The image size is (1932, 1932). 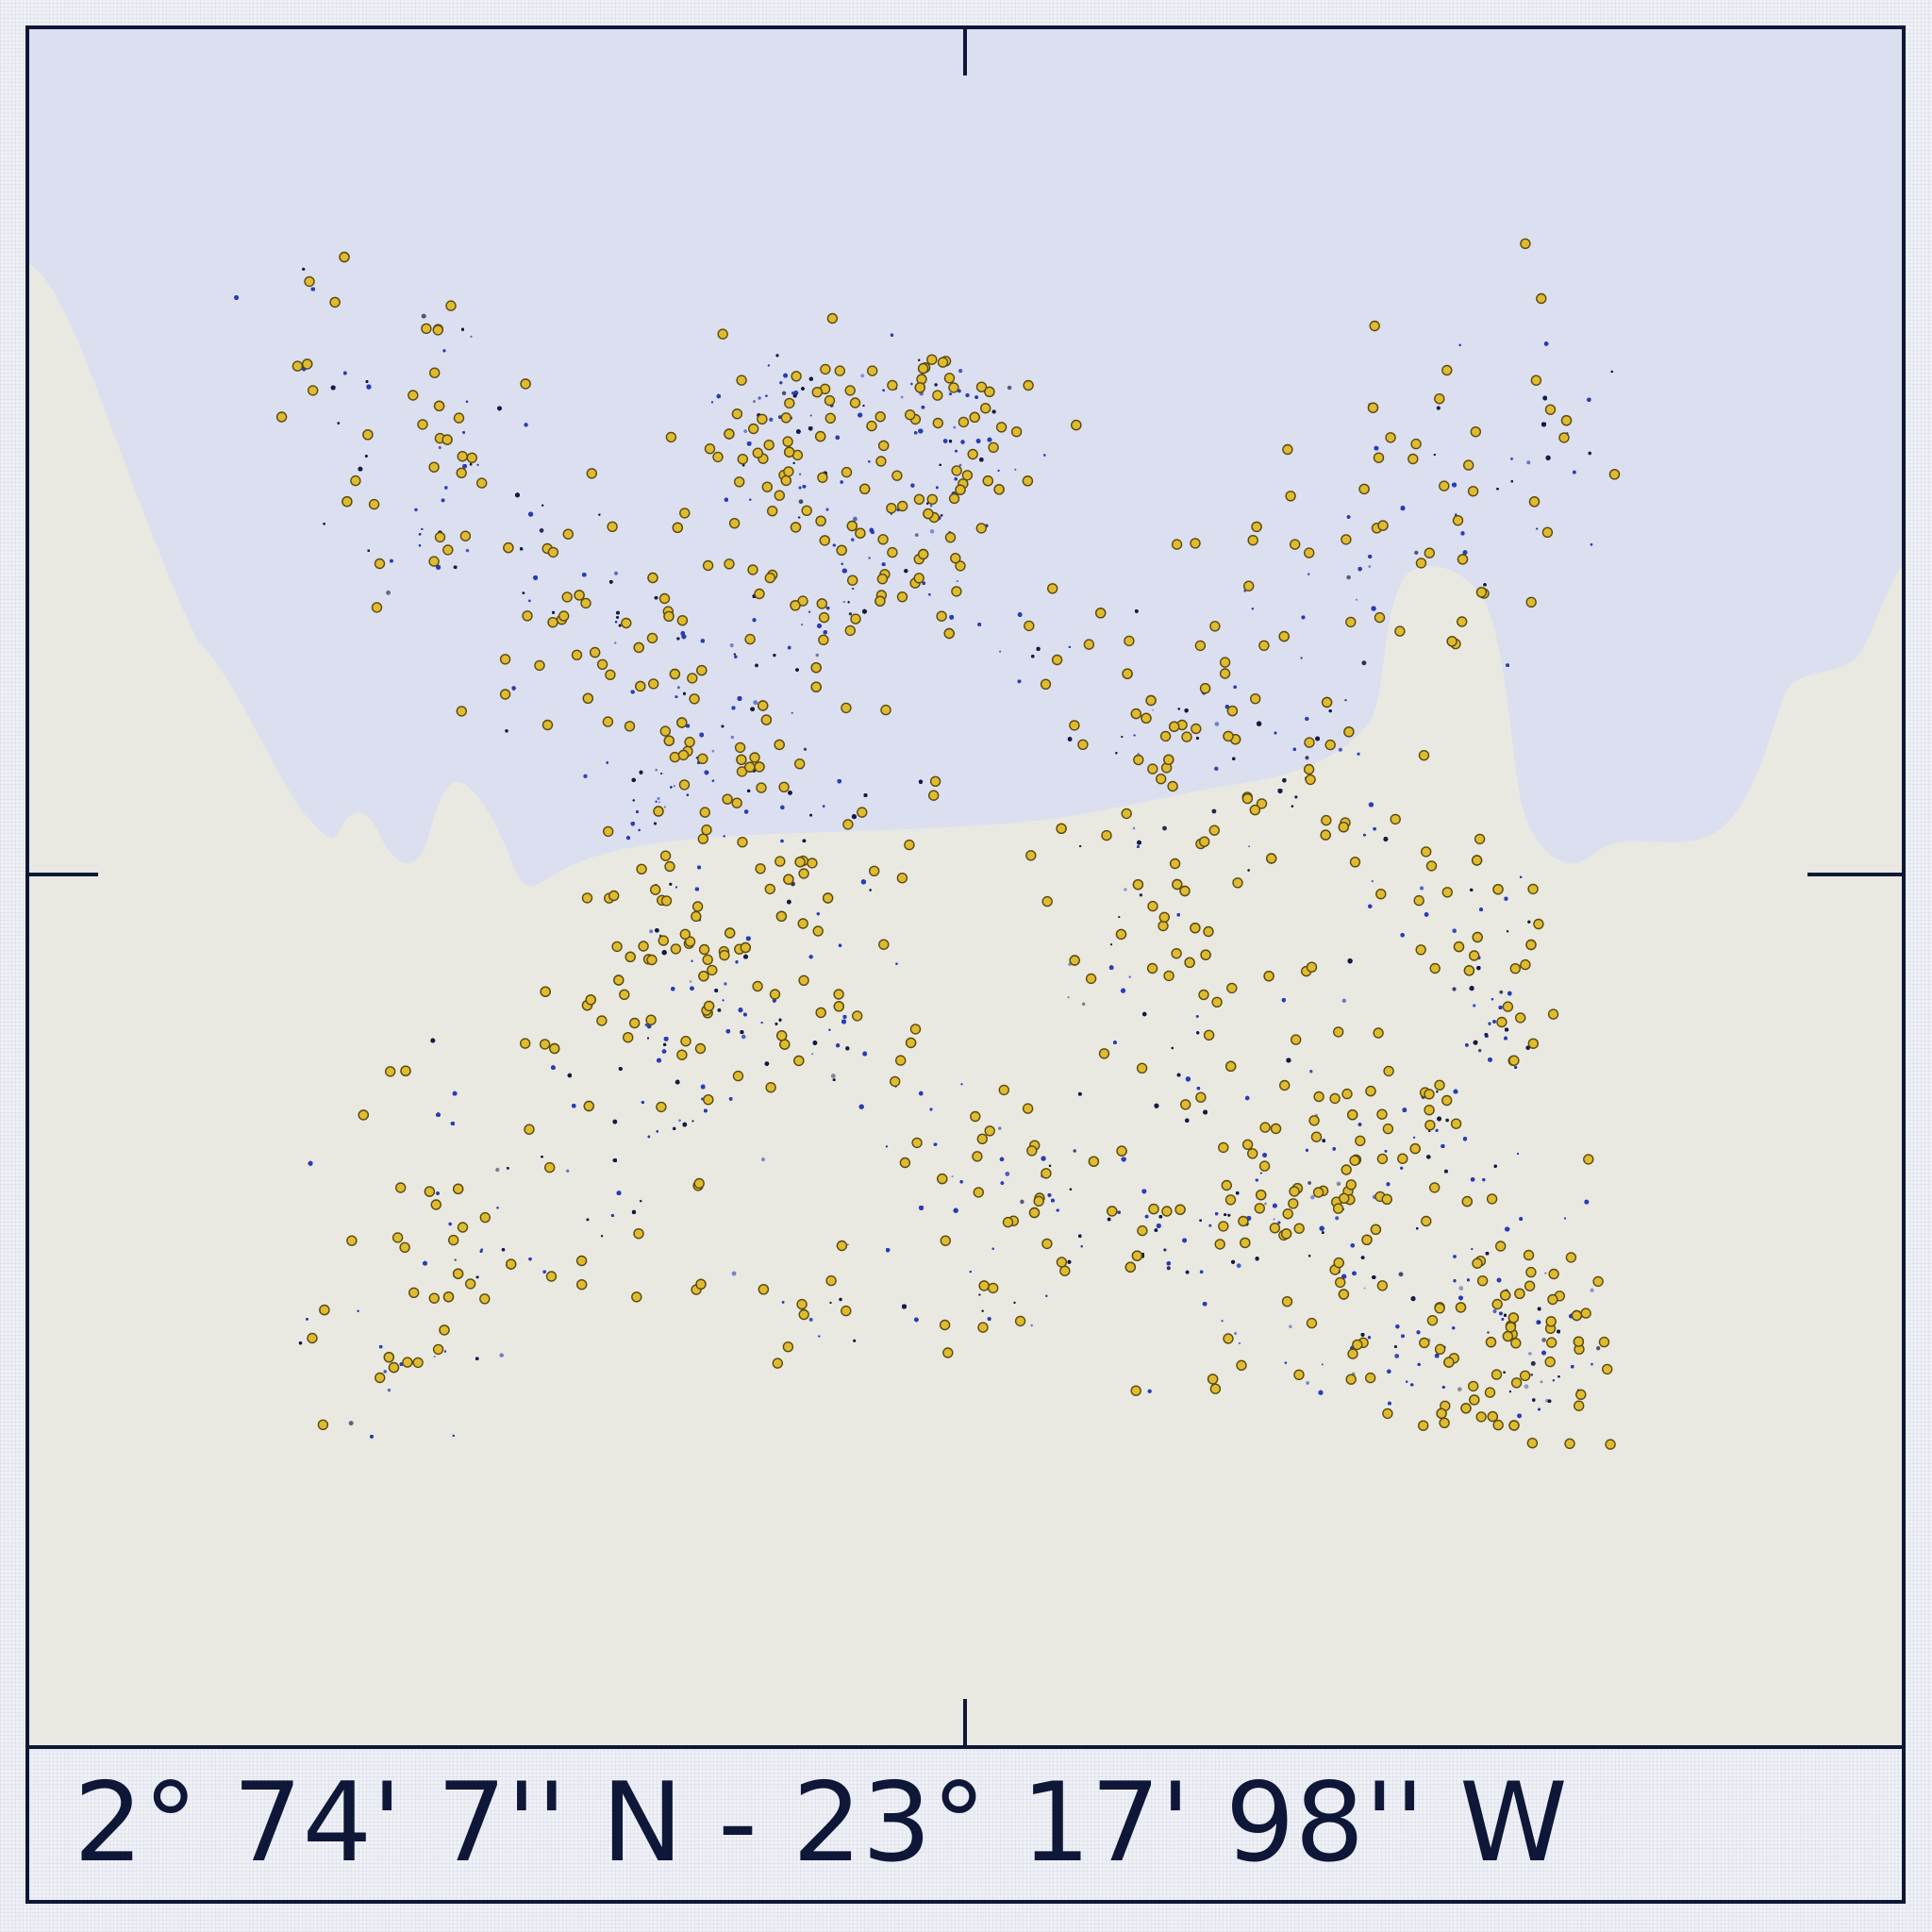 What do you see at coordinates (821, 1823) in the screenshot?
I see `coordinates-caption: 2° 74' 7'' N - 23° 17' 98'' W` at bounding box center [821, 1823].